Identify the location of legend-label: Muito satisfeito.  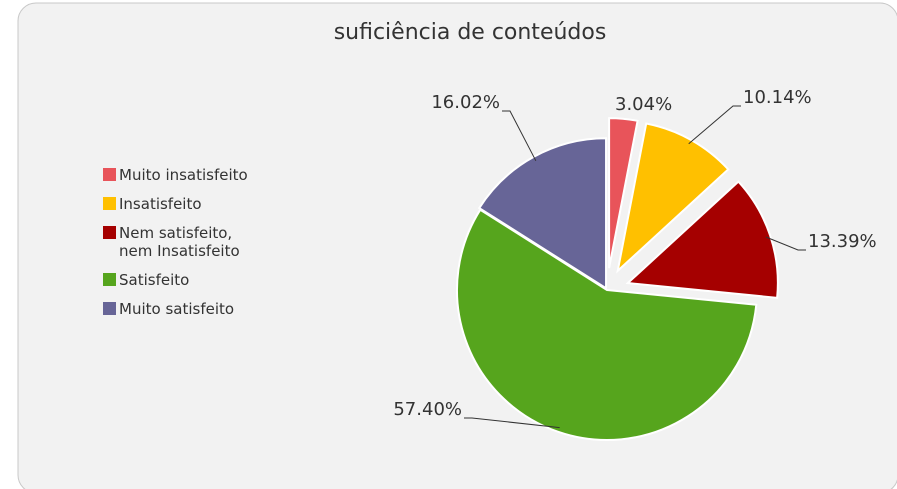
(177, 309).